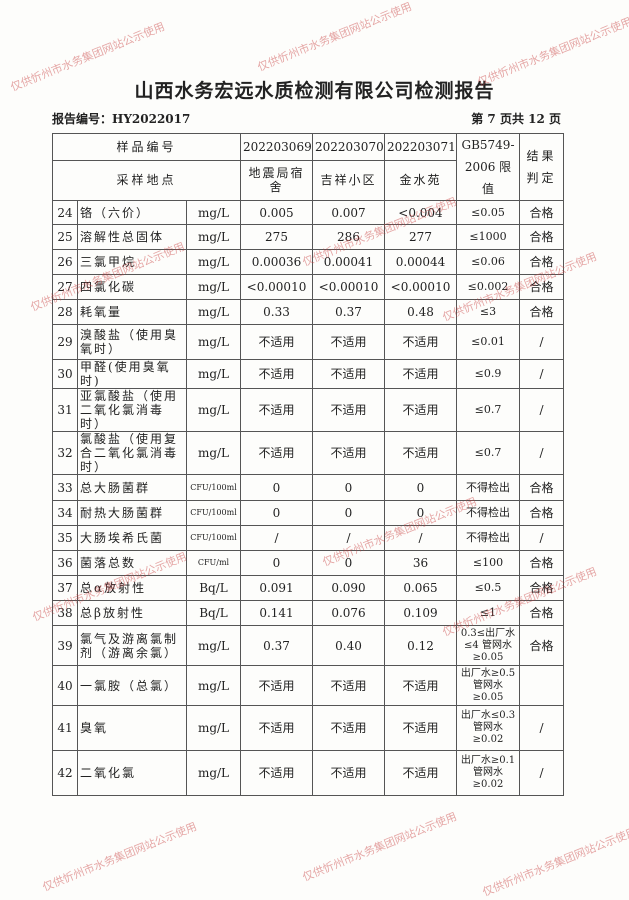 The height and width of the screenshot is (900, 629). What do you see at coordinates (420, 262) in the screenshot?
I see `value-sample-3: 0.00044` at bounding box center [420, 262].